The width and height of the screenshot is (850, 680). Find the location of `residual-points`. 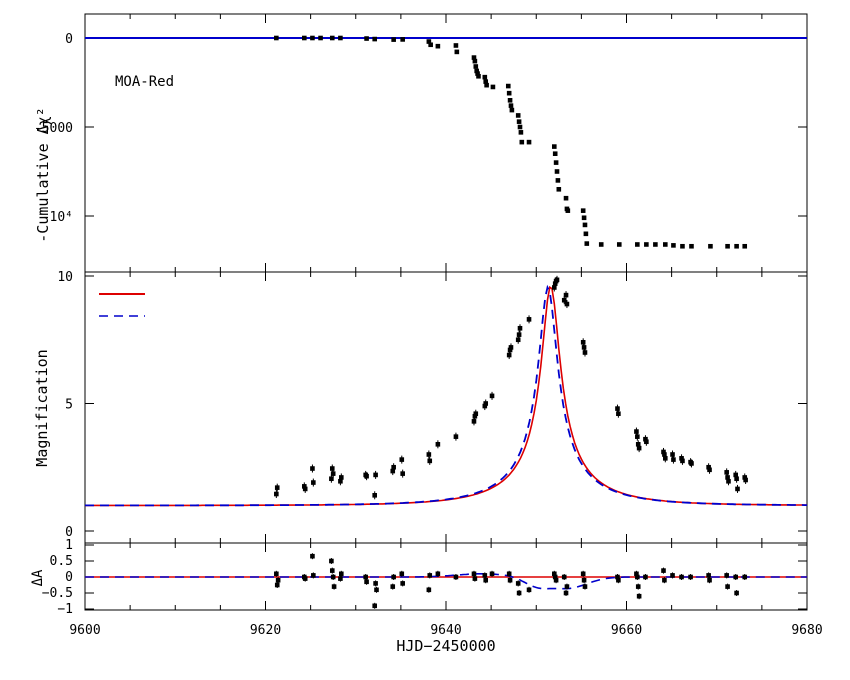

residual-points is located at coordinates (511, 581).